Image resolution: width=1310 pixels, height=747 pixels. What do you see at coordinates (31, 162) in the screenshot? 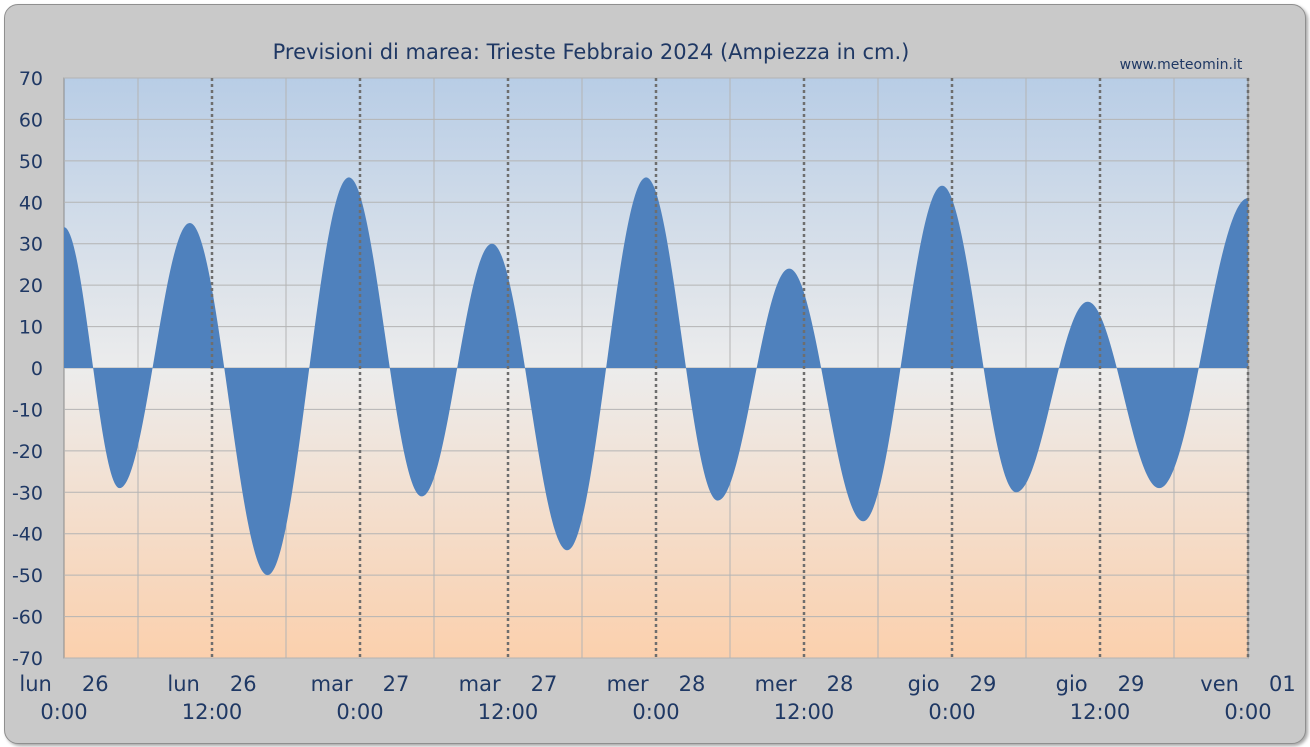
I see `y-tick-label: 50` at bounding box center [31, 162].